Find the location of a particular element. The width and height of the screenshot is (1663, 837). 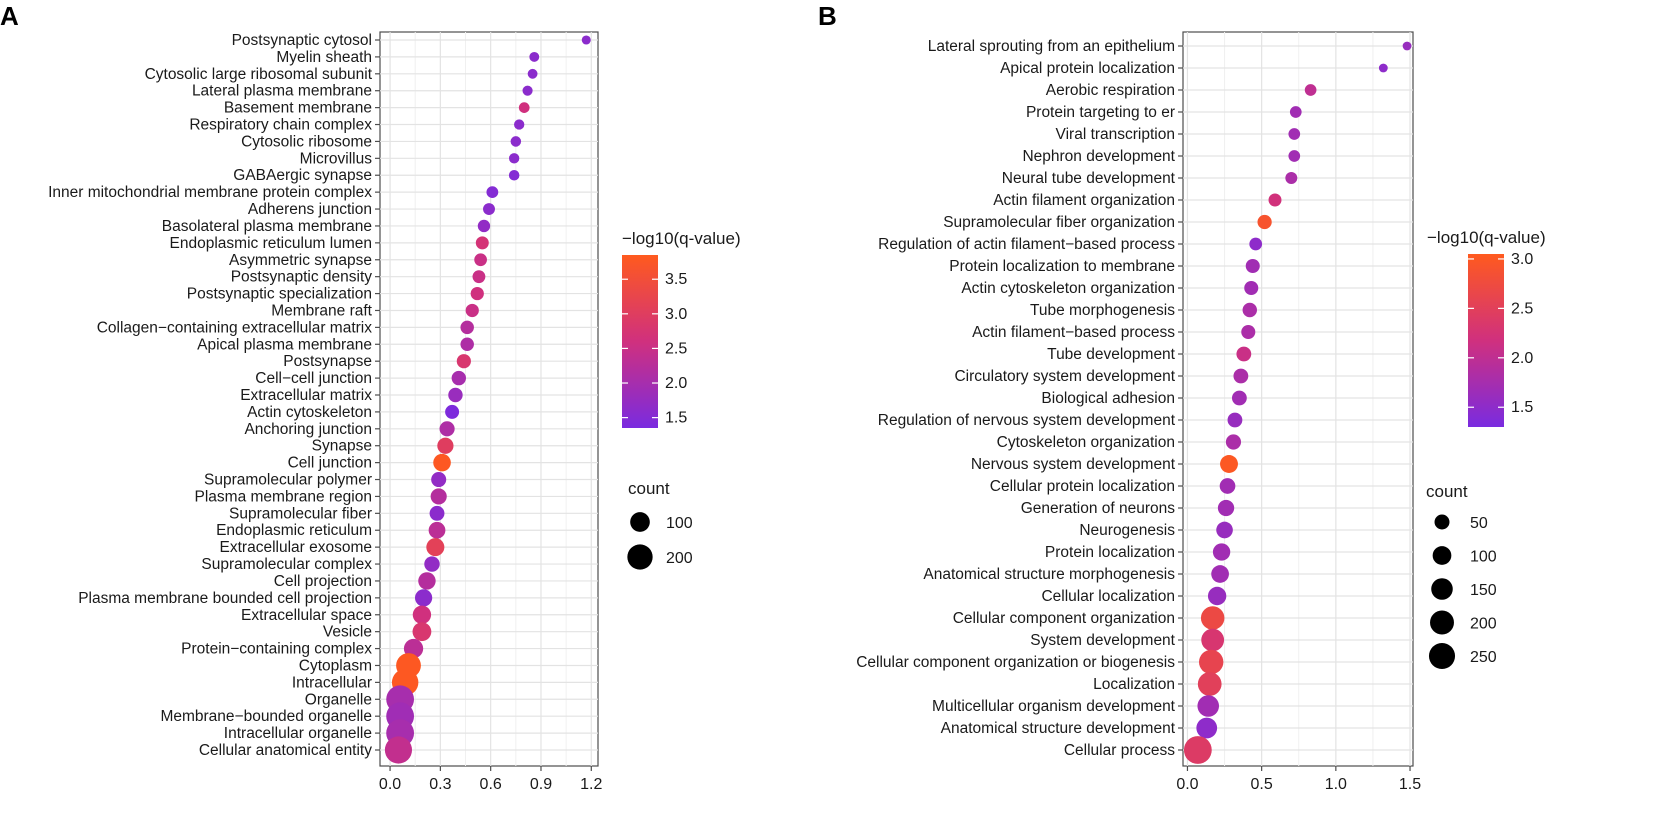

panel-a-colorbar-ticks: 1.5 2.0 2.5 3.0 3.5 is located at coordinates (654, 349).